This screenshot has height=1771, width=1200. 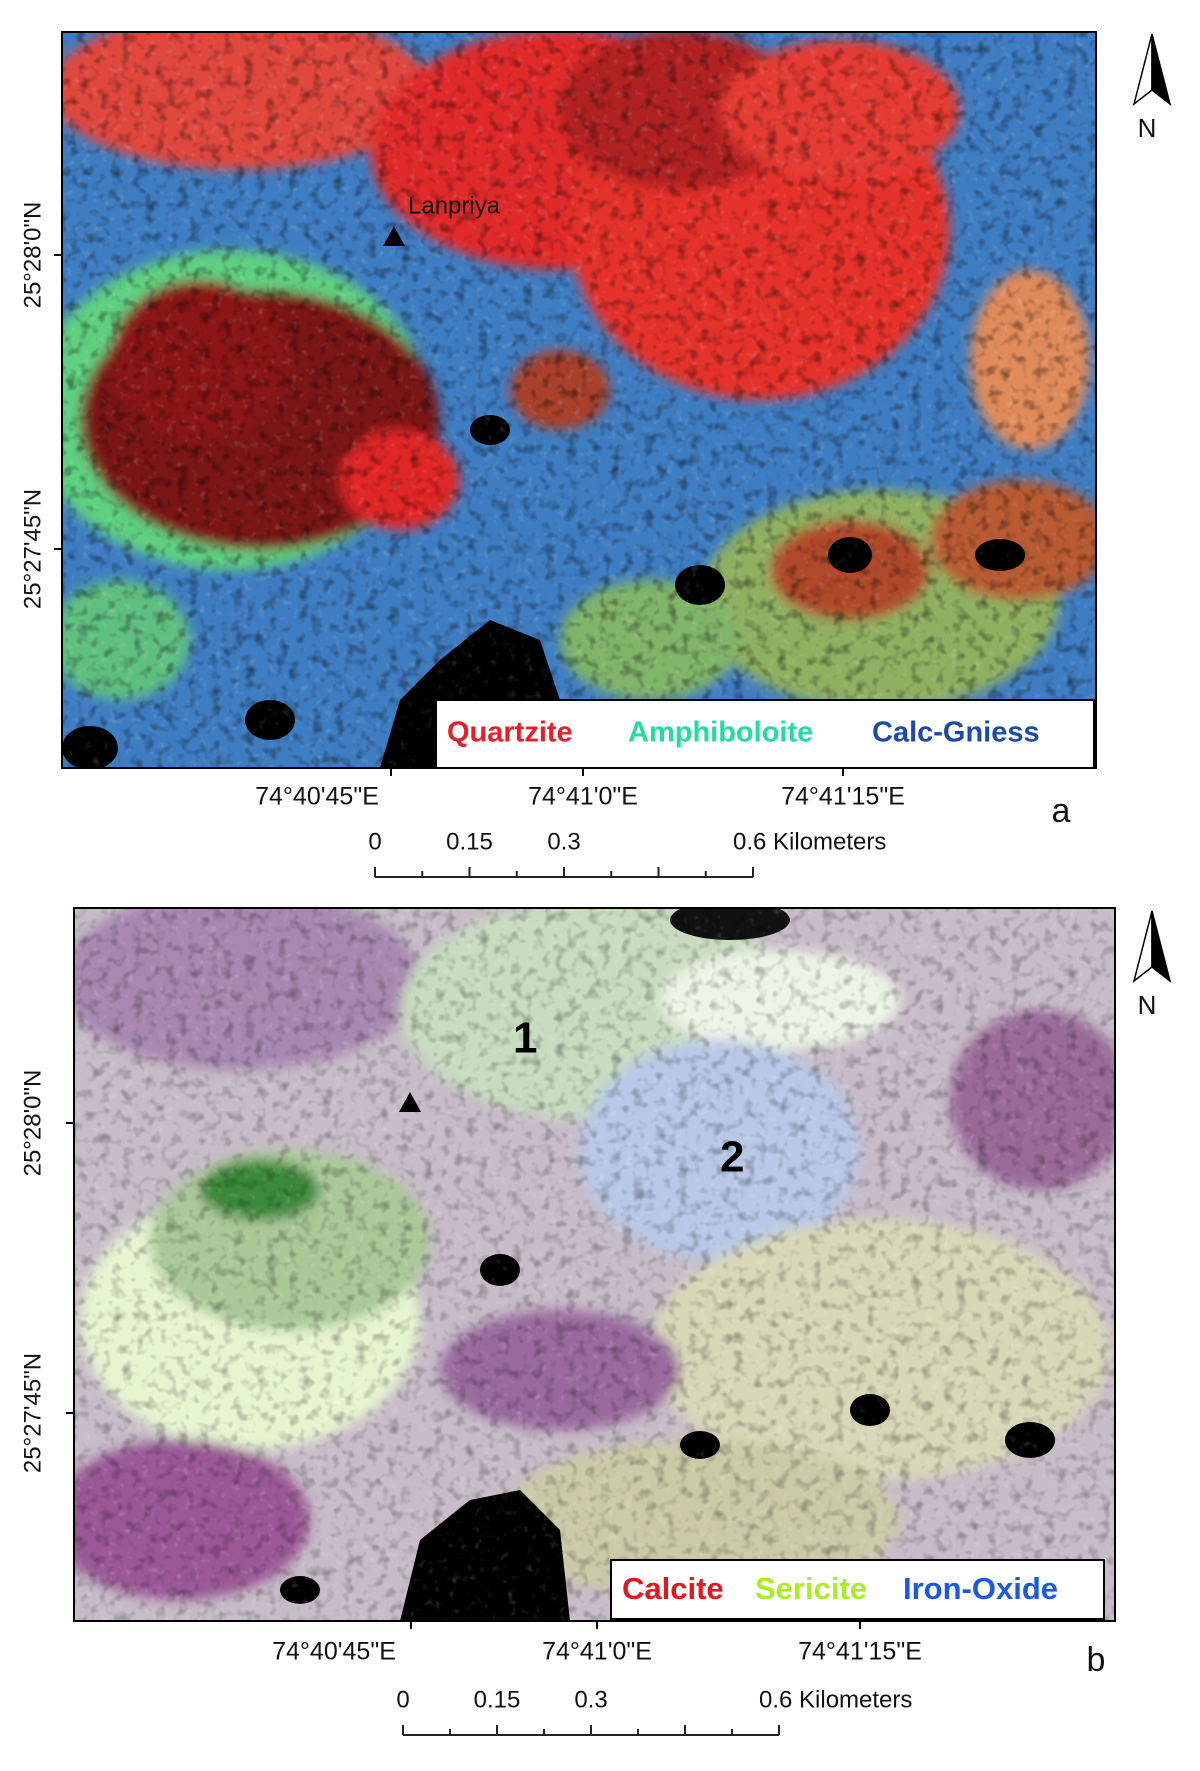 I want to click on panel-label: a, so click(x=1061, y=811).